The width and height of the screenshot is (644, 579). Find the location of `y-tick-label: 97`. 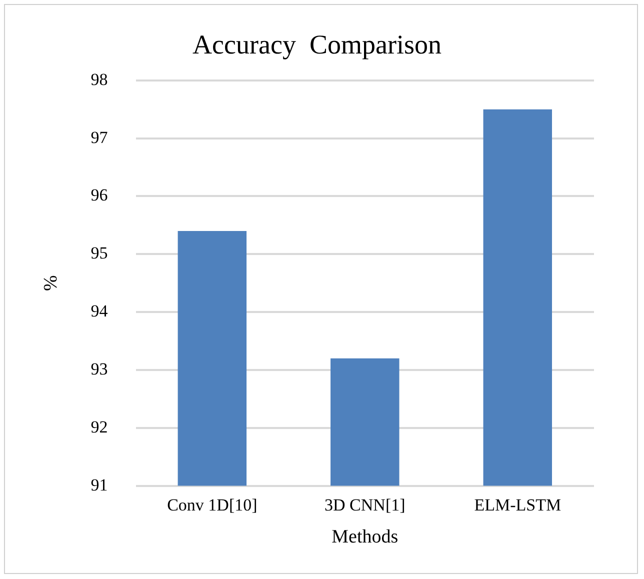

y-tick-label: 97 is located at coordinates (99, 137).